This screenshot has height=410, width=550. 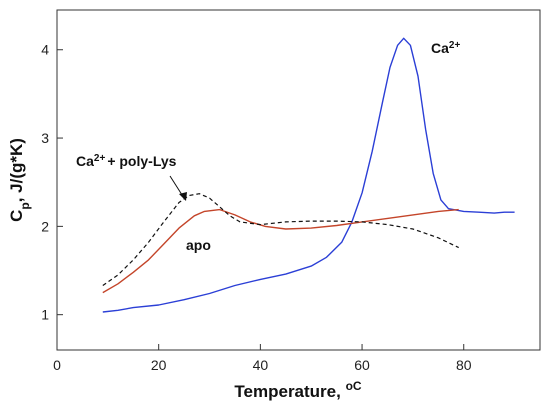 I want to click on x-tick-label: 80, so click(x=464, y=365).